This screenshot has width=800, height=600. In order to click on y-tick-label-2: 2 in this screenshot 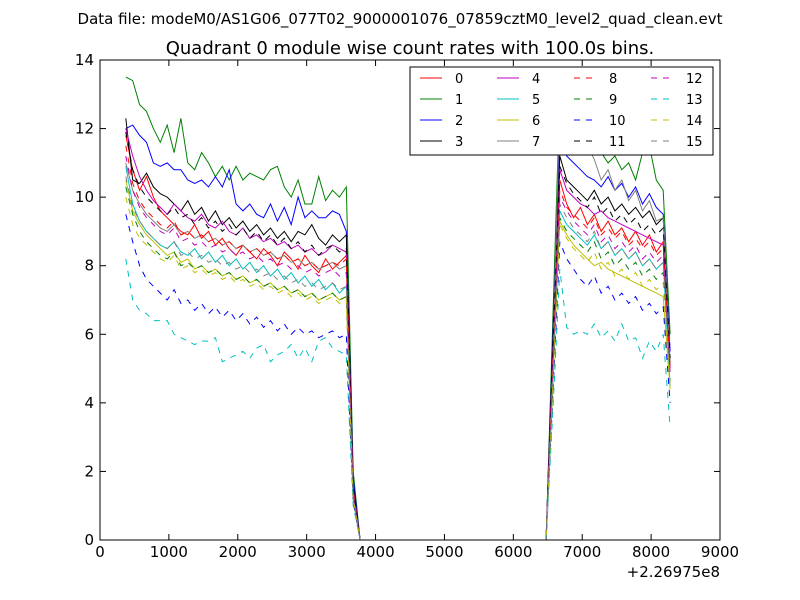, I will do `click(89, 471)`.